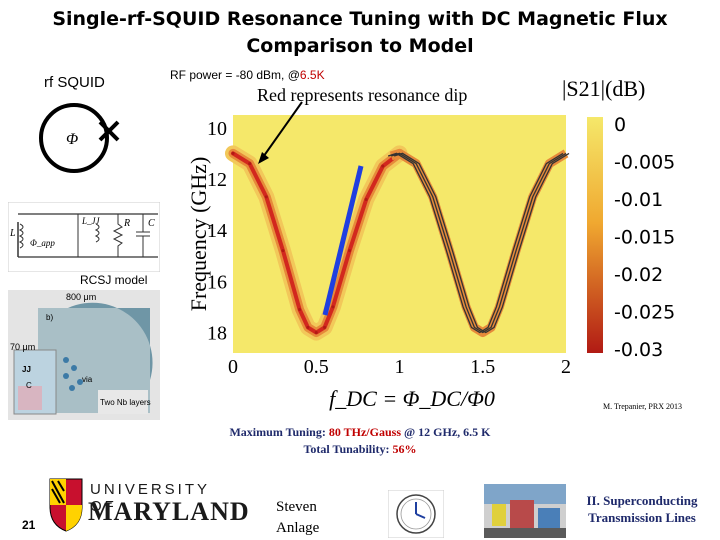 Image resolution: width=720 pixels, height=540 pixels. I want to click on colorbar-title: |S21|(dB), so click(603, 88).